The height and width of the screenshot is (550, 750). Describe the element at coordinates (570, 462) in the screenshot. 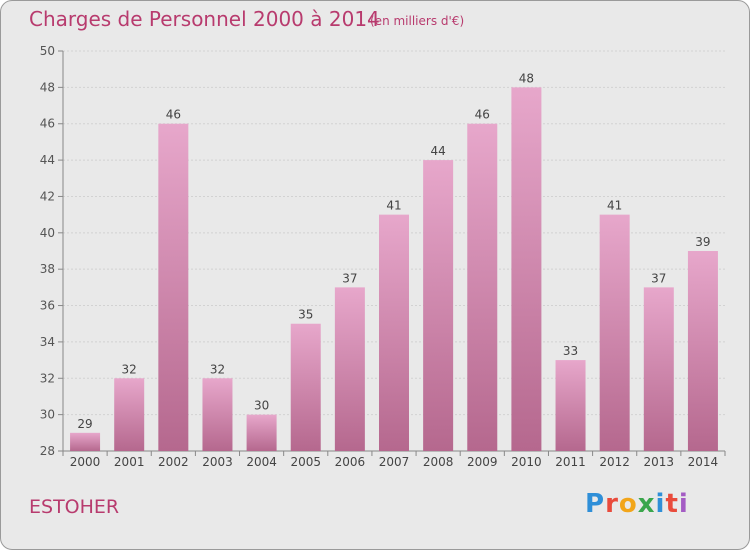

I see `x-tick-label: 2011` at that location.